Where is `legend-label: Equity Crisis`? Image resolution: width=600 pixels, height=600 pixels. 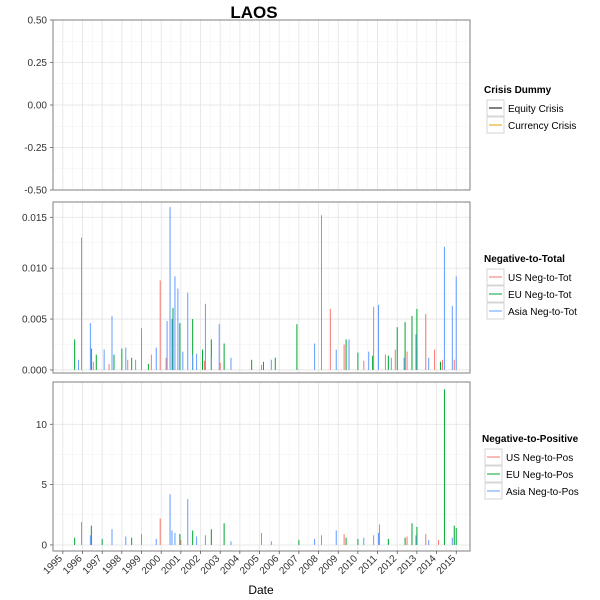 legend-label: Equity Crisis is located at coordinates (536, 109).